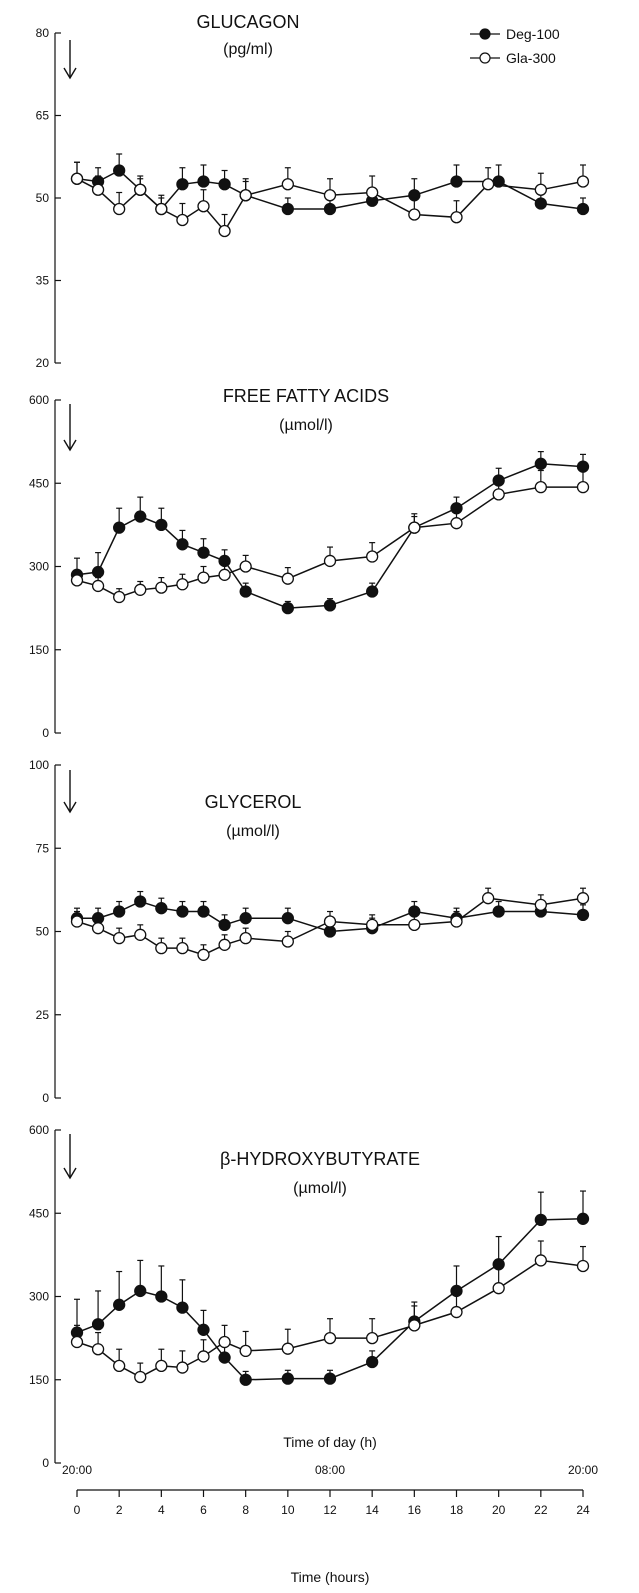 This screenshot has width=639, height=1593. Describe the element at coordinates (43, 1015) in the screenshot. I see `y-tick-label: 25` at that location.